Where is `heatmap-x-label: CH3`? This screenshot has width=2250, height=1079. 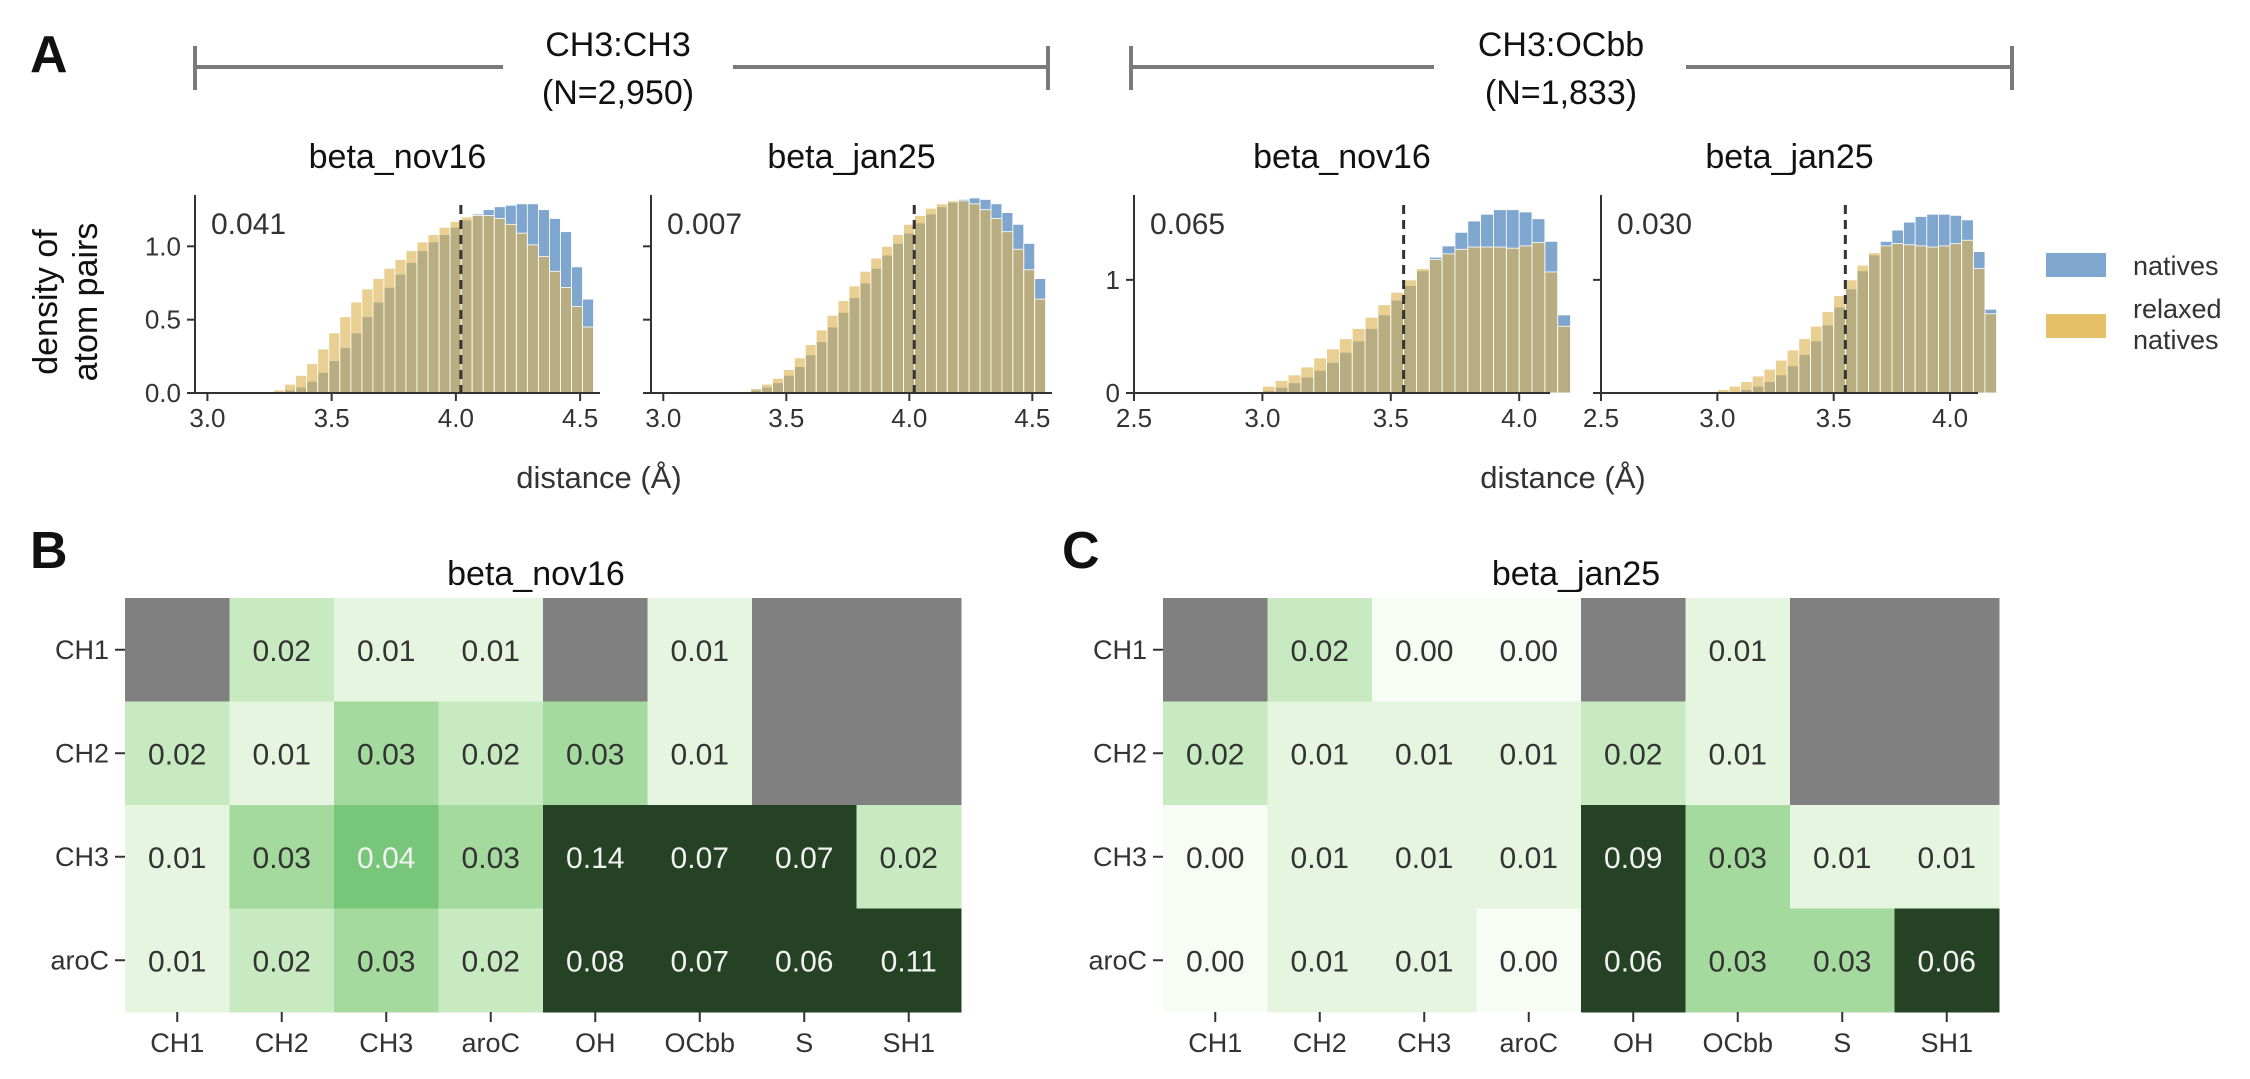 heatmap-x-label: CH3 is located at coordinates (1424, 1043).